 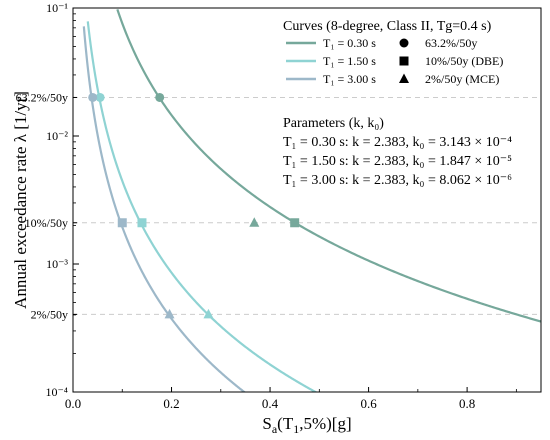 What do you see at coordinates (349, 61) in the screenshot?
I see `legend-series-label-2: T₁ = 1.50 s` at bounding box center [349, 61].